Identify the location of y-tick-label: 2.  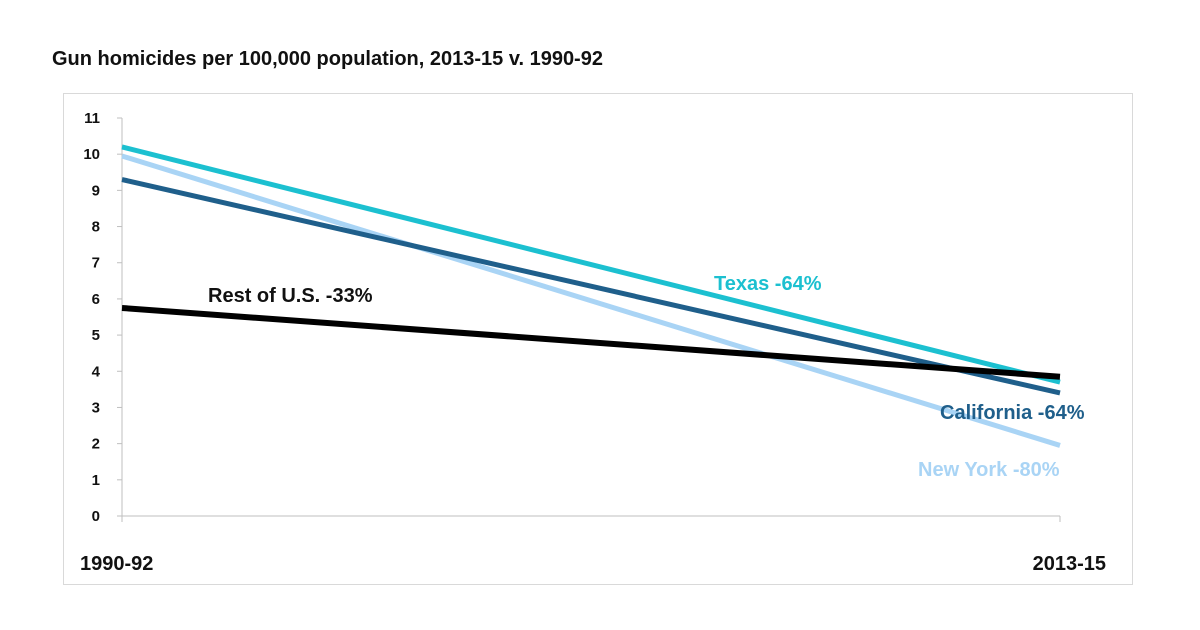
(96, 444).